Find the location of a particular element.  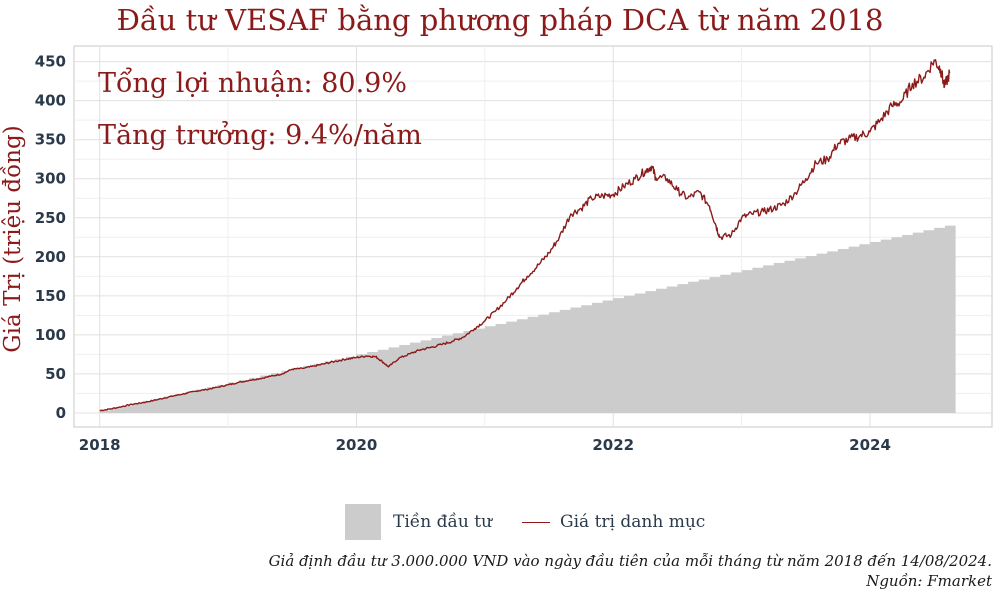

y-tick-label: 300 is located at coordinates (50, 179).